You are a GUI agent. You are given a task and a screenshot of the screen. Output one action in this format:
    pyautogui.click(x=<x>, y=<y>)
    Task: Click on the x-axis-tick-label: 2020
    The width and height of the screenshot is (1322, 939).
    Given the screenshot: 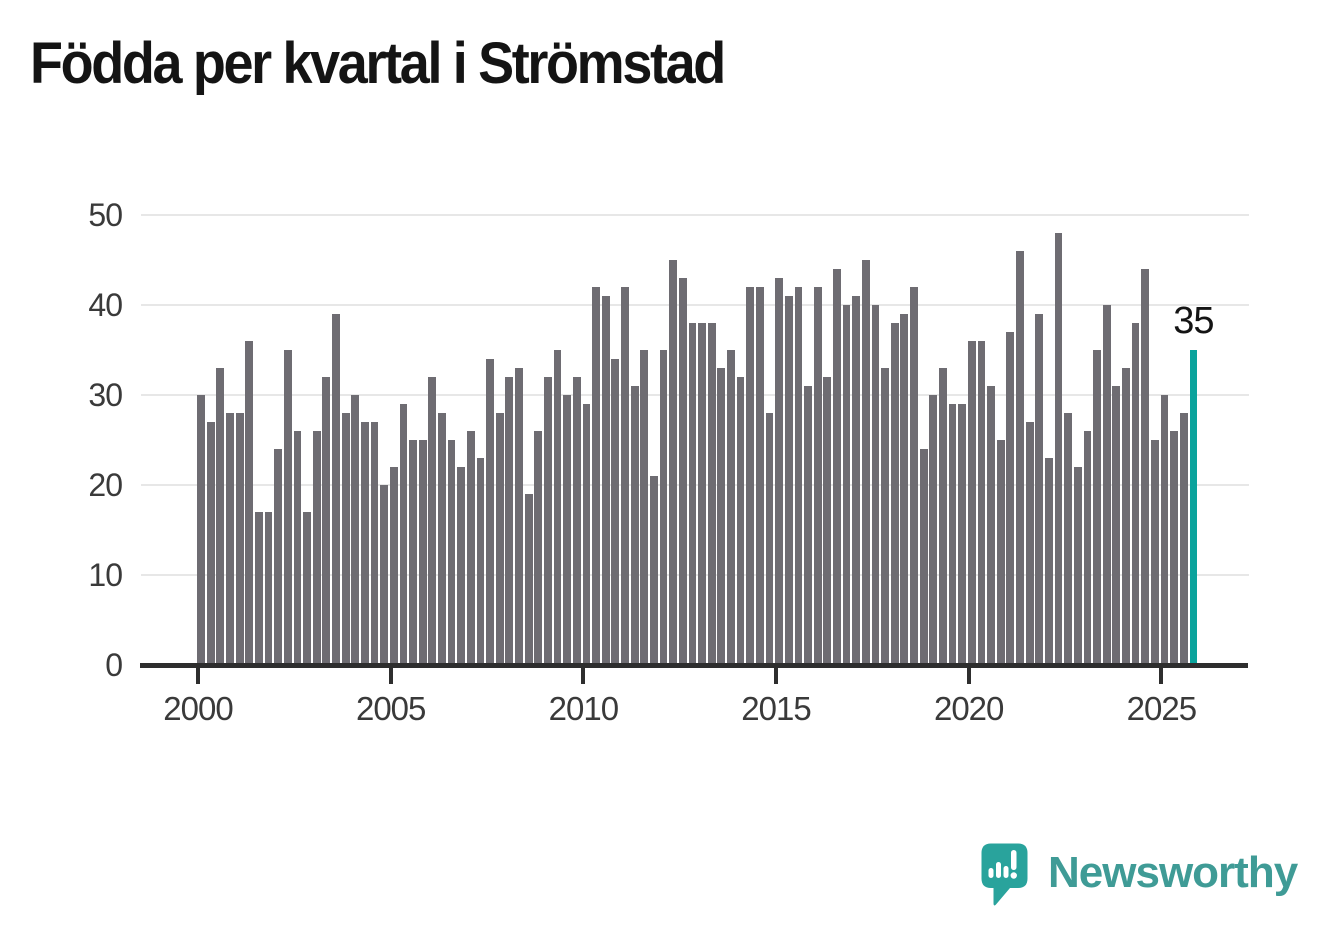 What is the action you would take?
    pyautogui.click(x=968, y=708)
    